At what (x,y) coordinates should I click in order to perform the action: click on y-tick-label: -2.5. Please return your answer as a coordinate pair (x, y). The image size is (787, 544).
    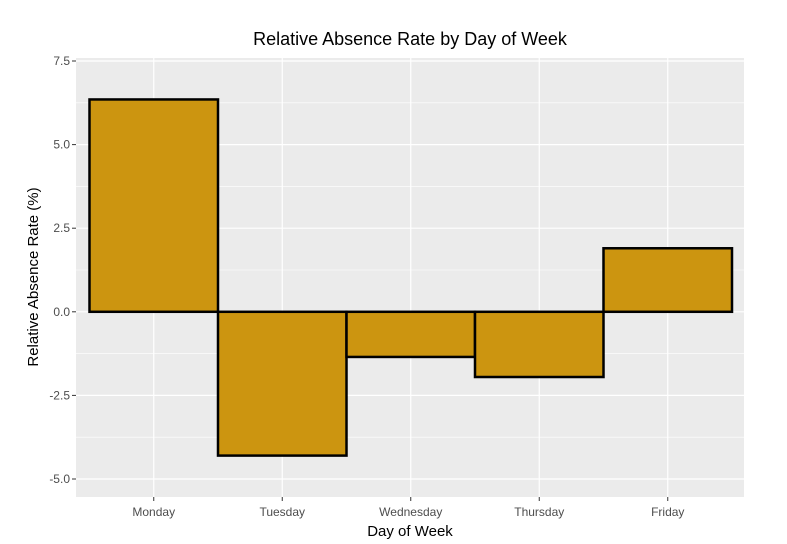
    Looking at the image, I should click on (59, 395).